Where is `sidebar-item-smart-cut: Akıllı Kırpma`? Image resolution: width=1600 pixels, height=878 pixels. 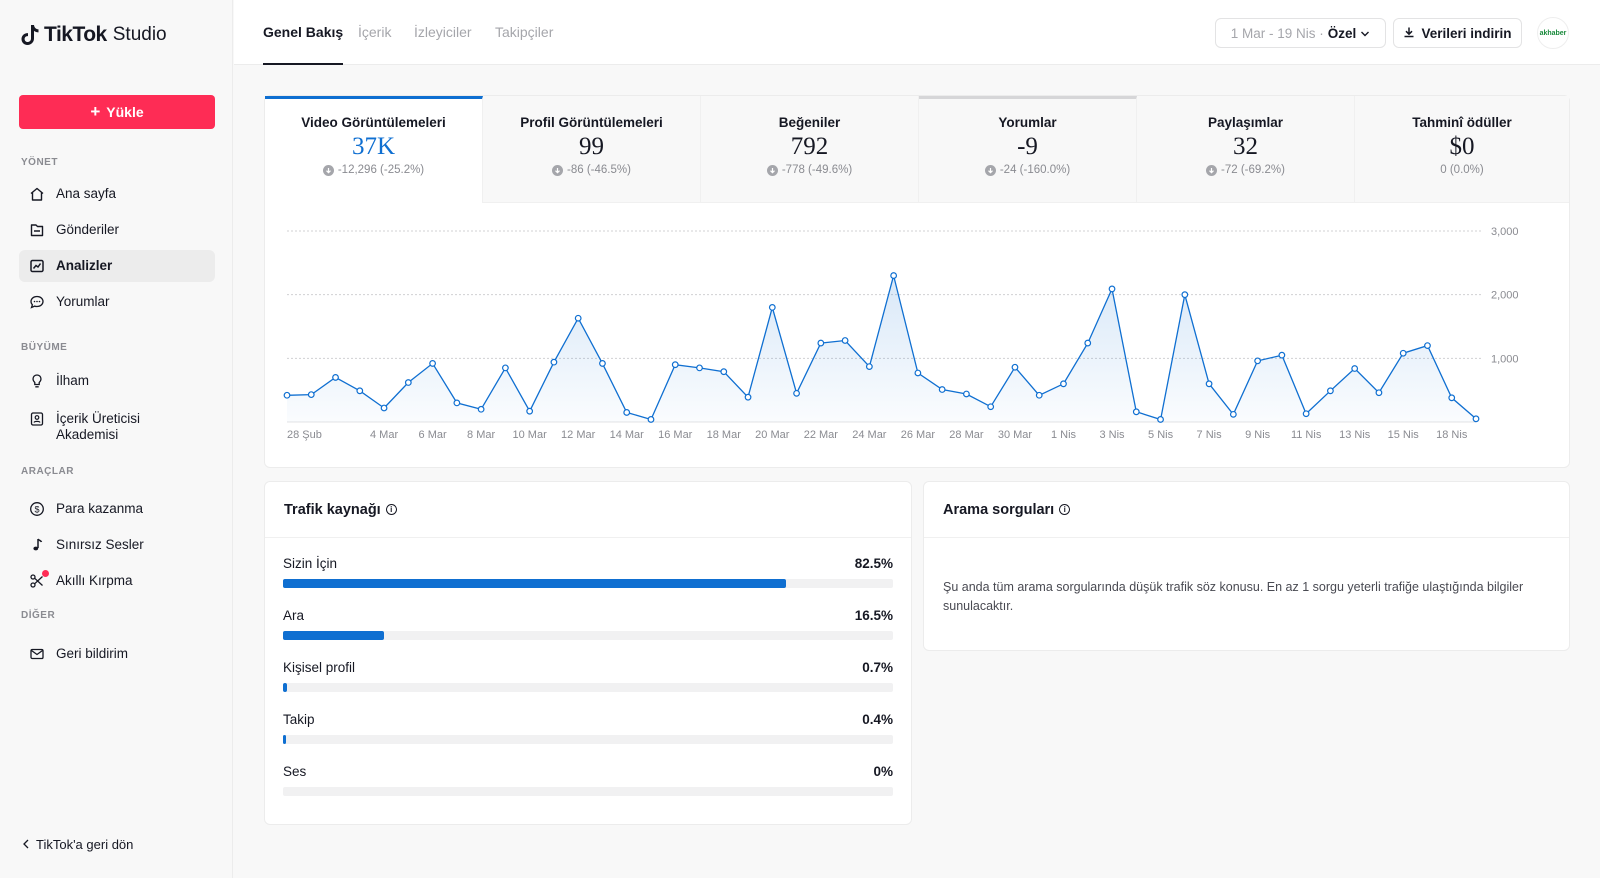
sidebar-item-smart-cut: Akıllı Kırpma is located at coordinates (117, 581).